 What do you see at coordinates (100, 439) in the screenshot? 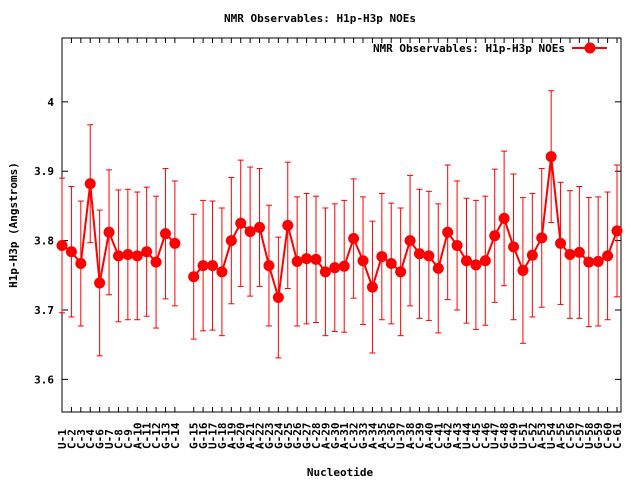
I see `x-tick-label: G-6` at bounding box center [100, 439].